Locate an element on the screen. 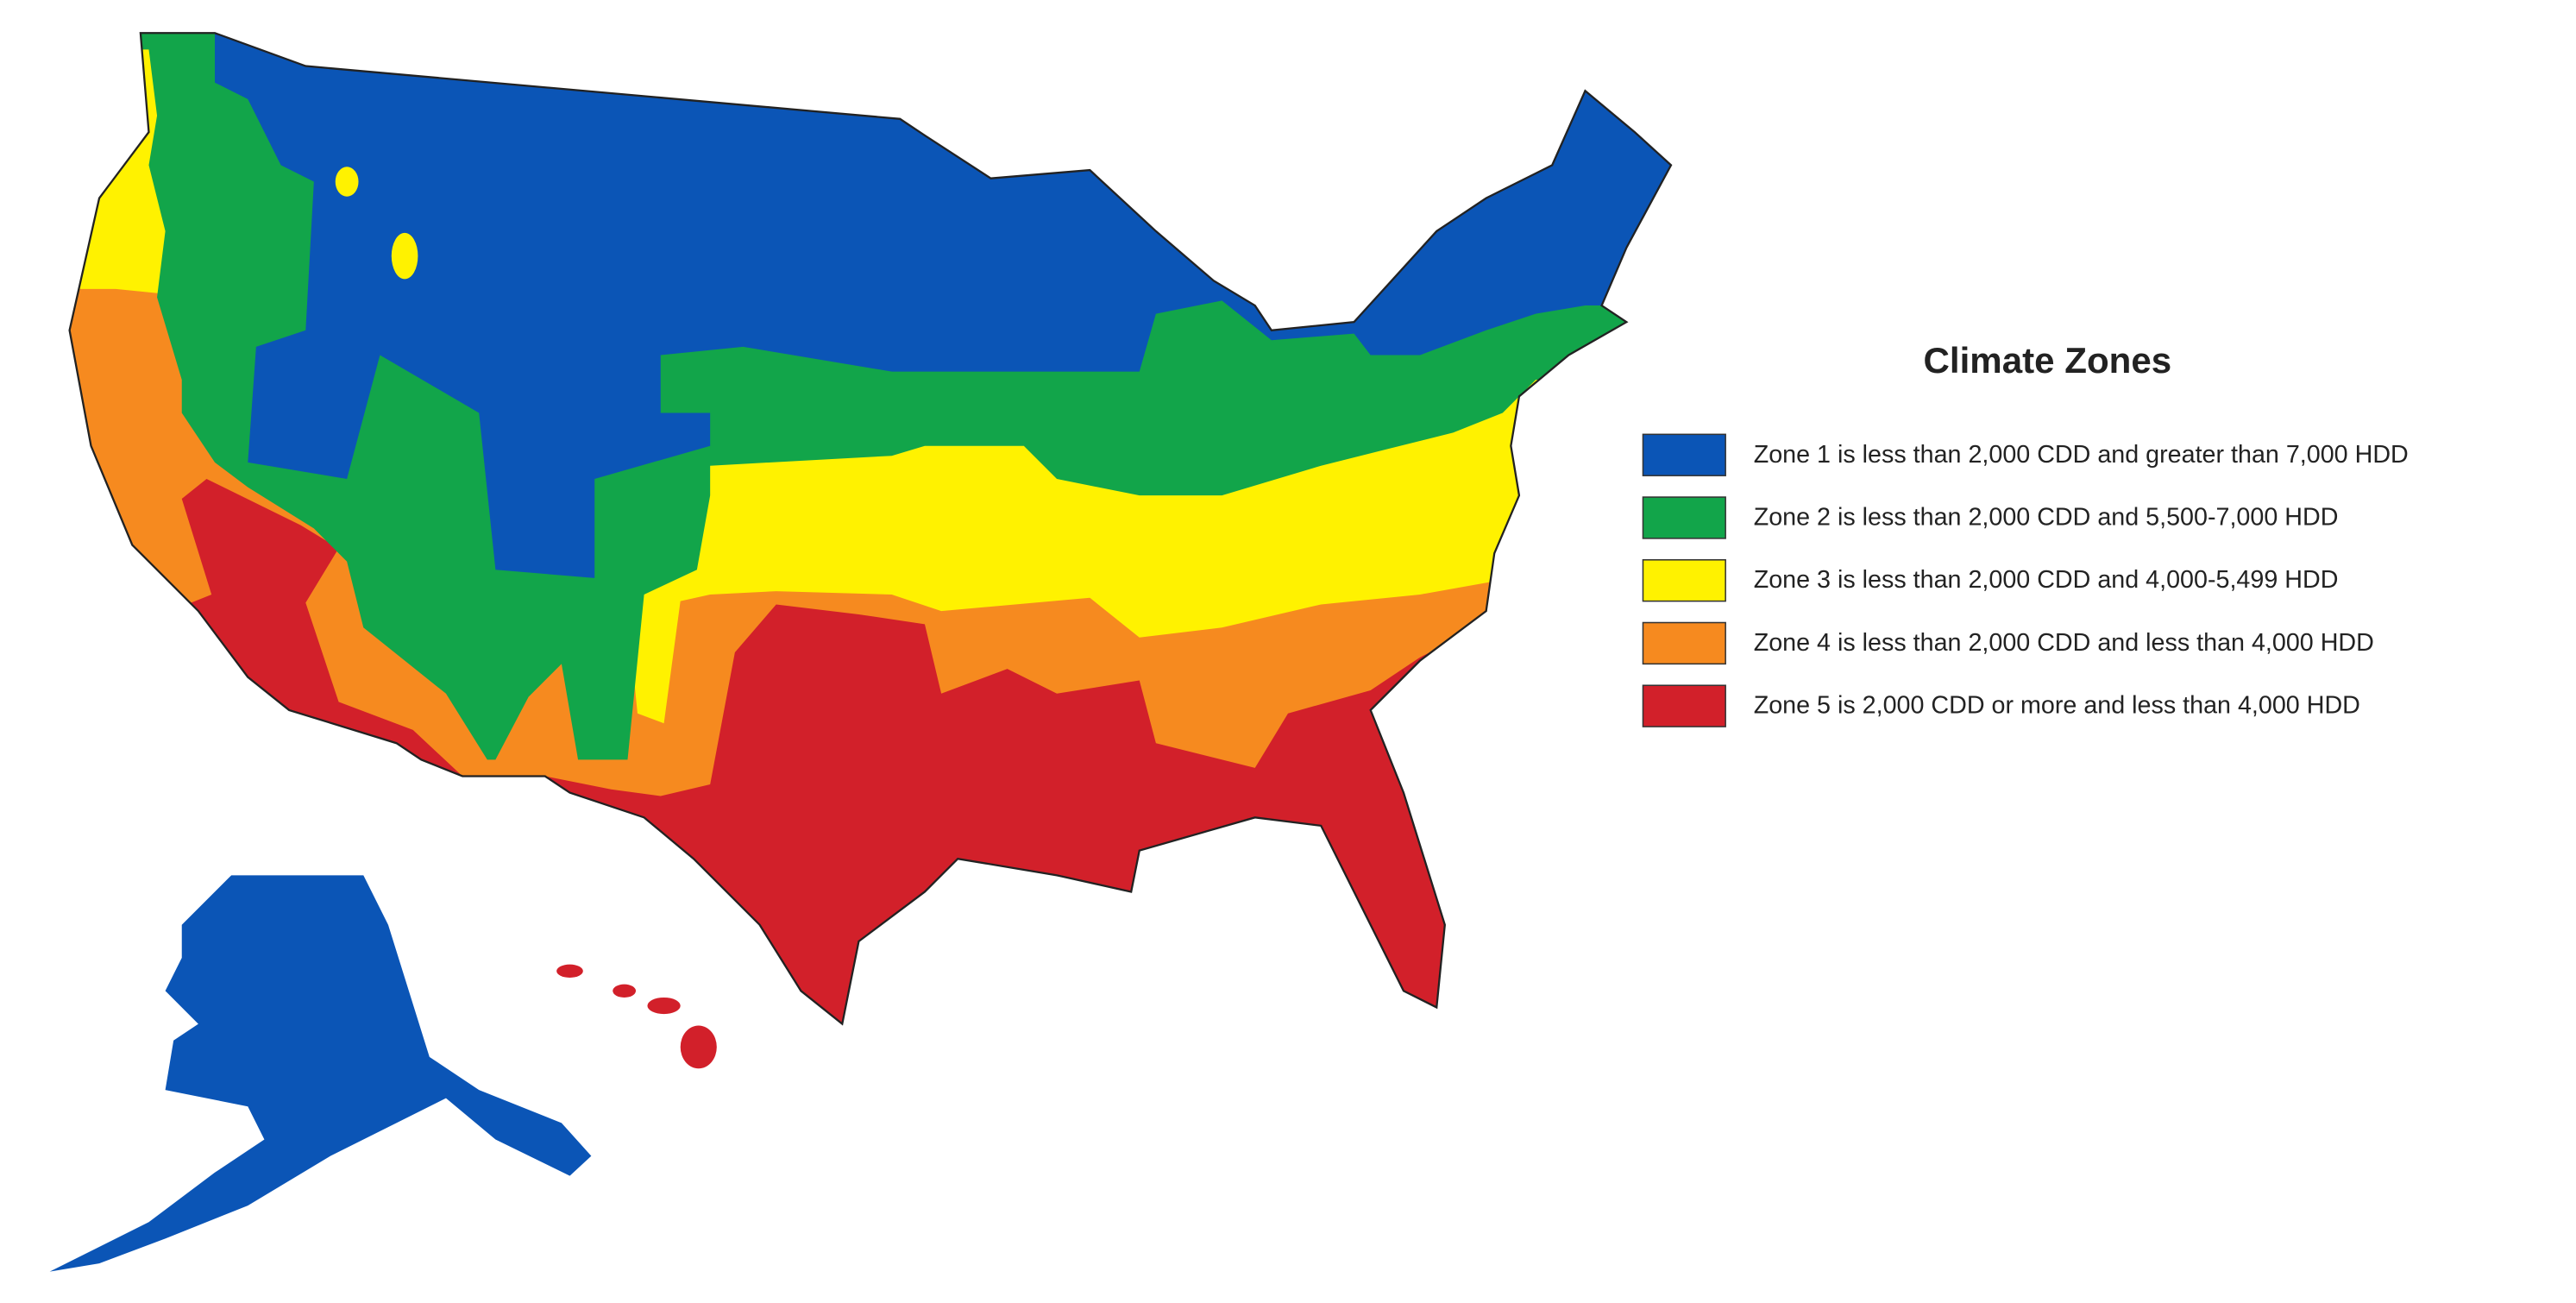 The image size is (2576, 1303). hawaii is located at coordinates (636, 1016).